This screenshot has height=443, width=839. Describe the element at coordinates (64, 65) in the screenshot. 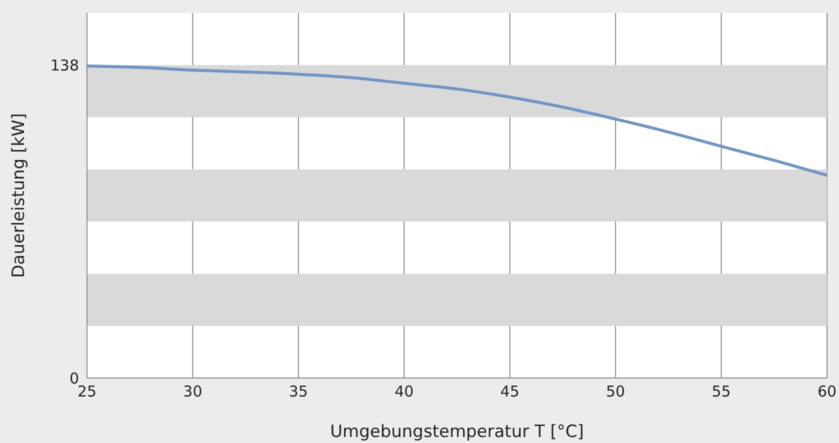

I see `y-tick-label: 138` at that location.